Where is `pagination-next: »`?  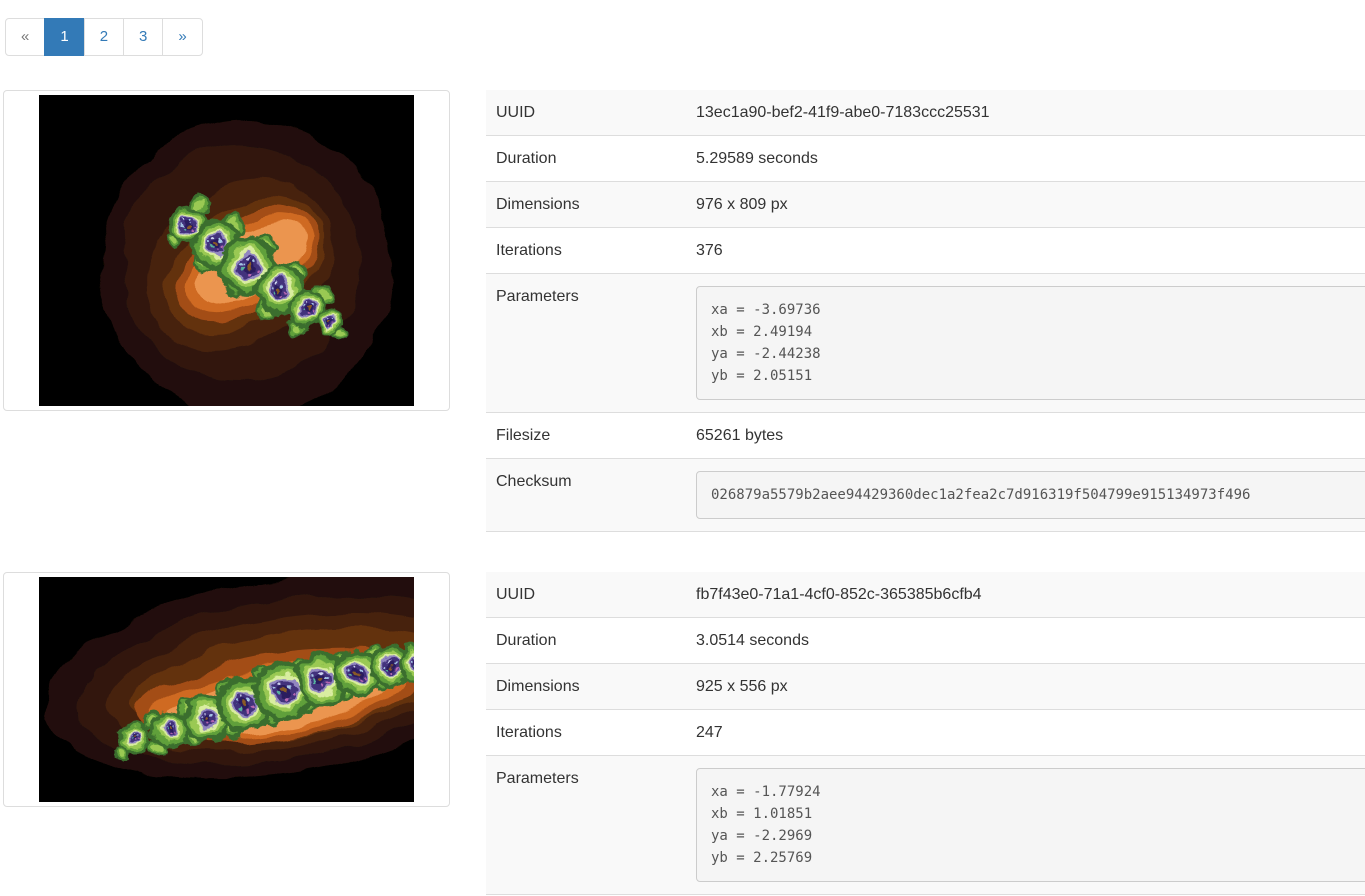 pagination-next: » is located at coordinates (182, 37).